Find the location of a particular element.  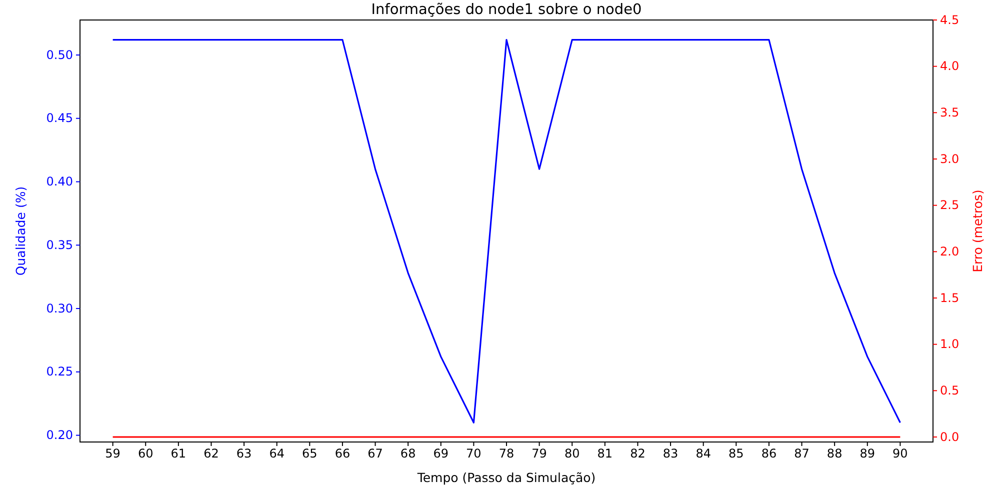

y-tick-label: 0.45 is located at coordinates (59, 118).